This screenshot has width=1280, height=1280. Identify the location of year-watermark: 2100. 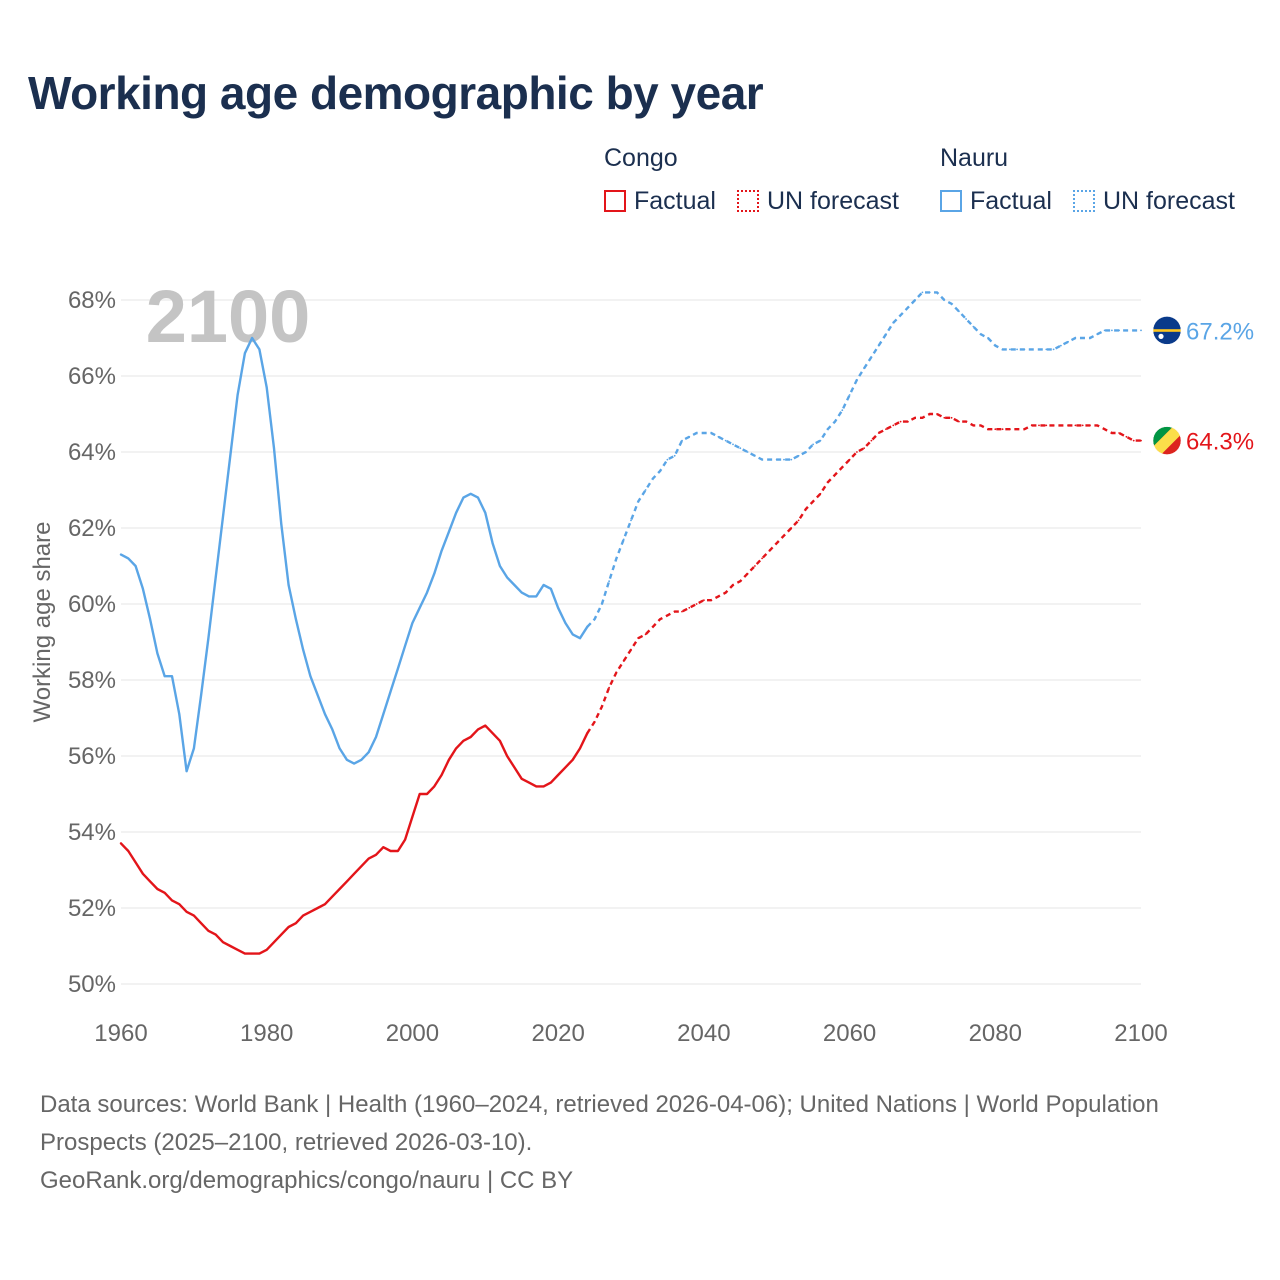
(228, 316).